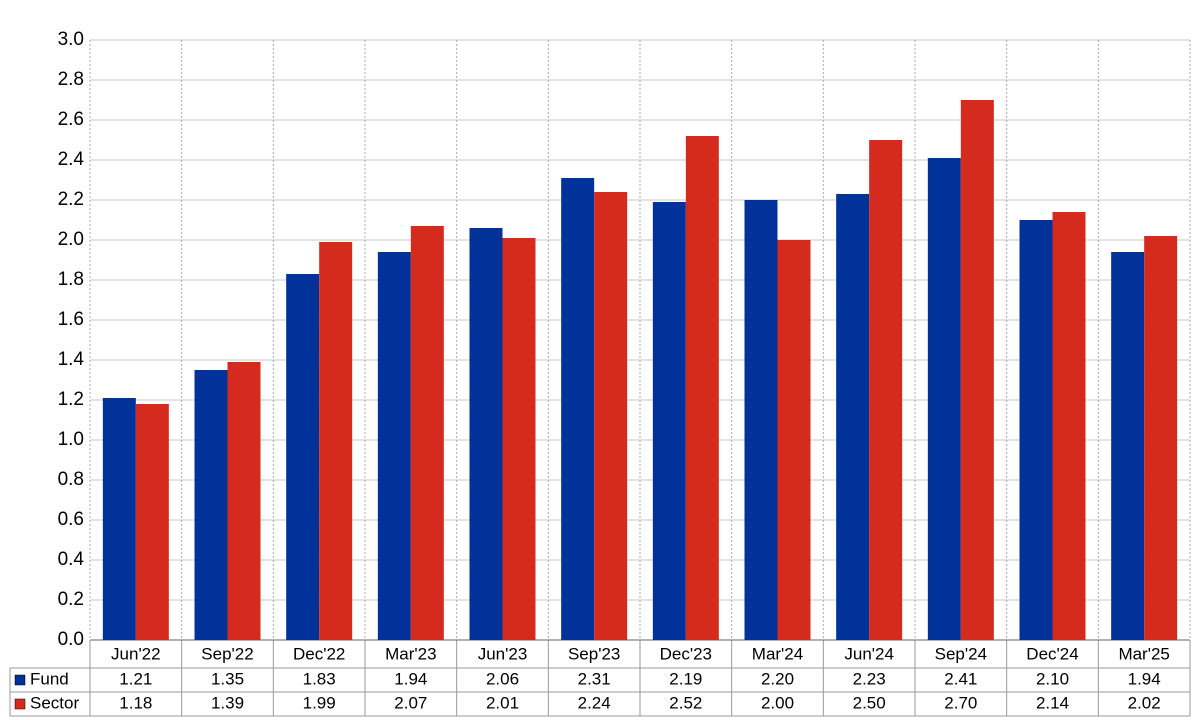 The image size is (1200, 720). What do you see at coordinates (71, 239) in the screenshot?
I see `y-tick-label: 2.0` at bounding box center [71, 239].